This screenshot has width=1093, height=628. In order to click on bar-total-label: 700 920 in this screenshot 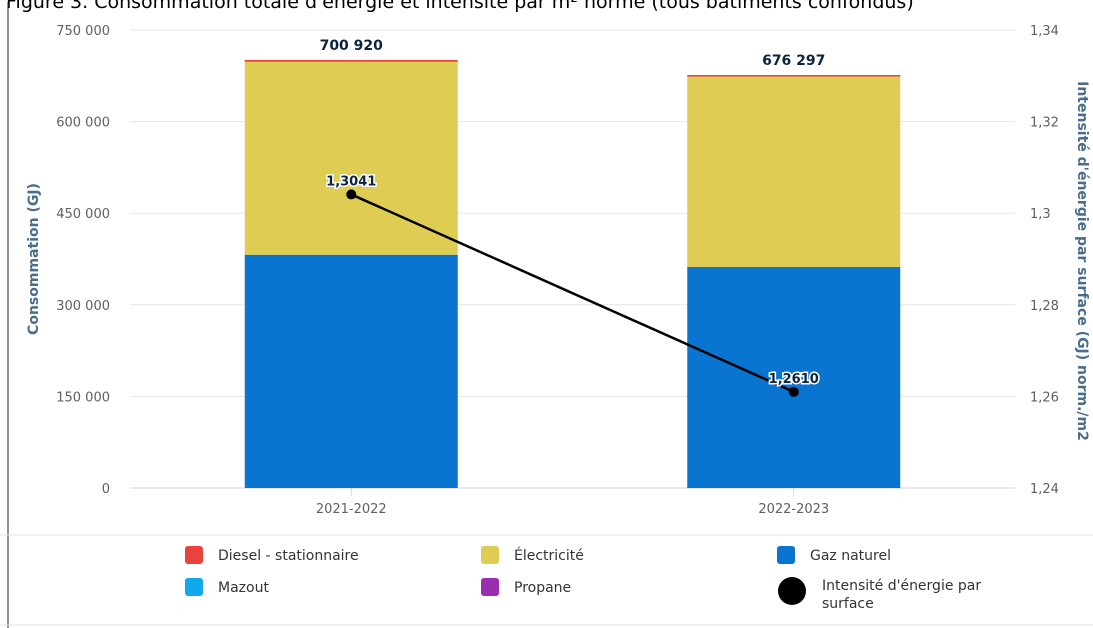, I will do `click(352, 46)`.